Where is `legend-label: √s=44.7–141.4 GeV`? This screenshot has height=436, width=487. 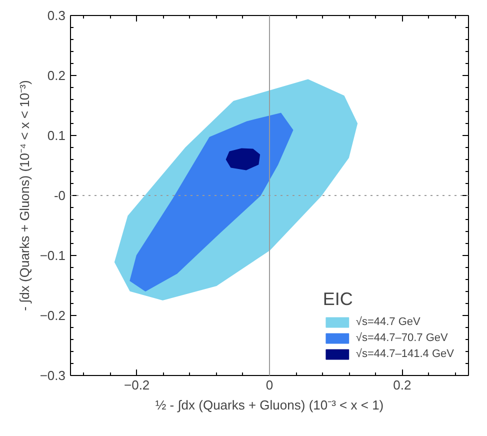
legend-label: √s=44.7–141.4 GeV is located at coordinates (405, 354).